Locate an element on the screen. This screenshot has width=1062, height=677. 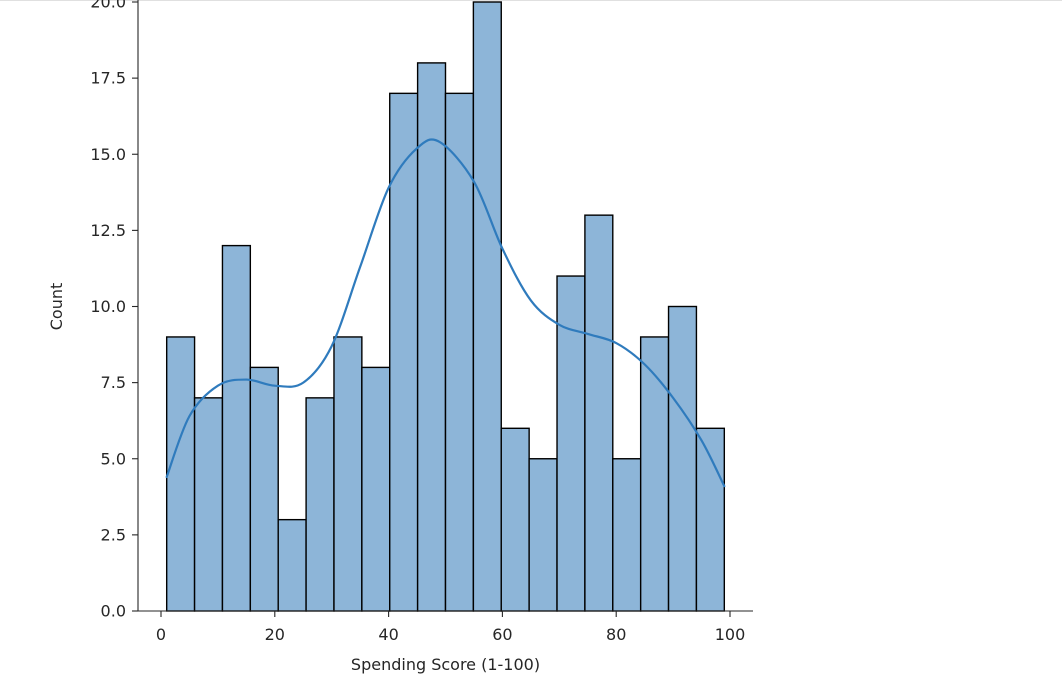
y-tick-label: 2.5 is located at coordinates (113, 534).